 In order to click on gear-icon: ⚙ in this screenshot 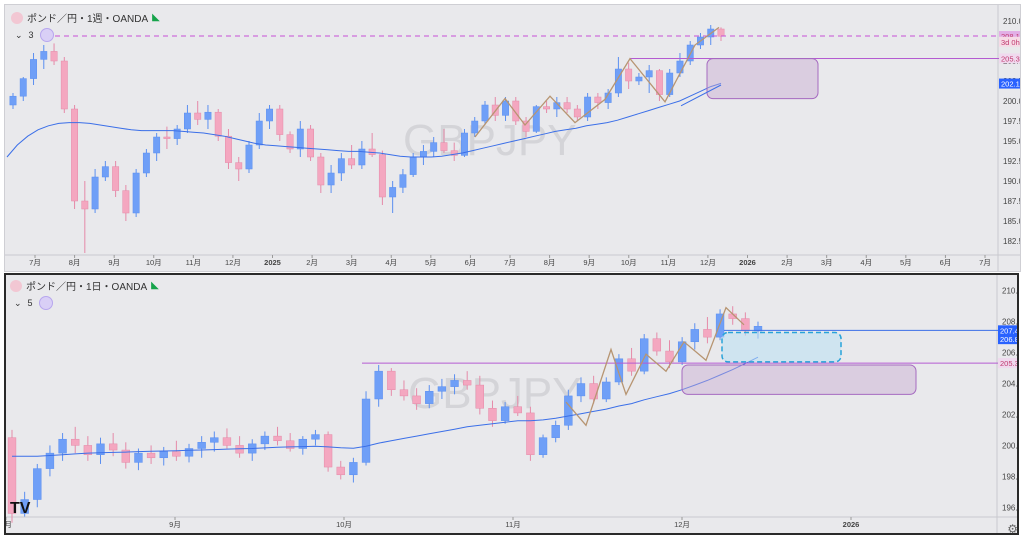, I will do `click(1012, 529)`.